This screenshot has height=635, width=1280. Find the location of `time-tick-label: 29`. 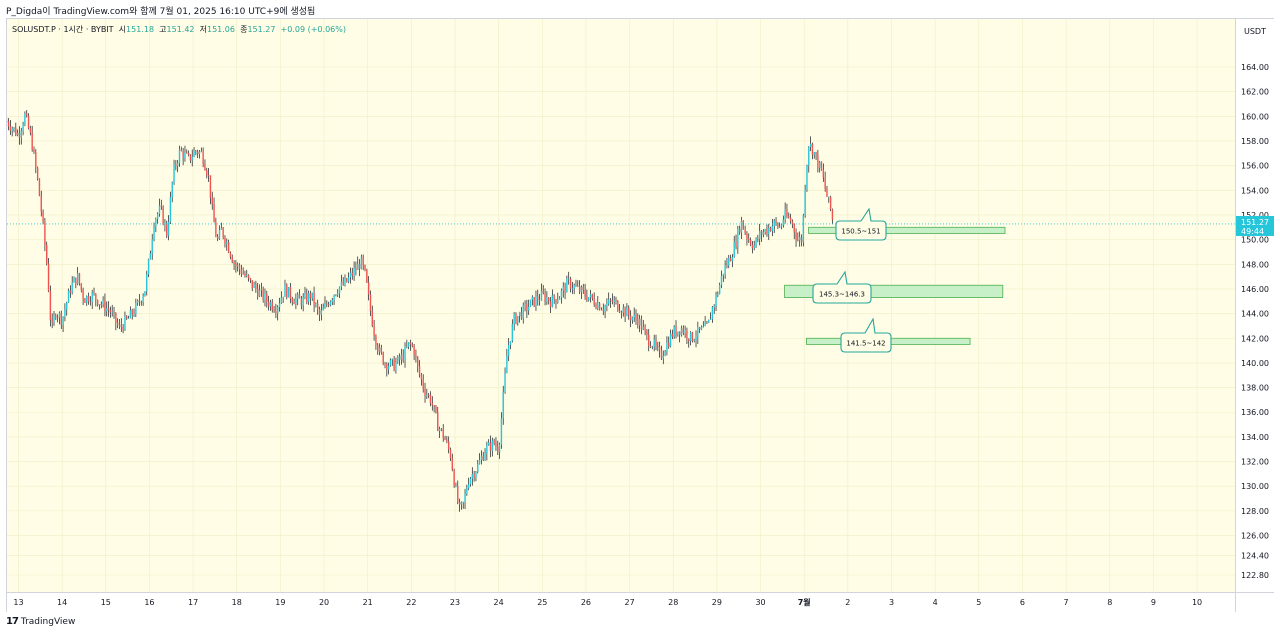

time-tick-label: 29 is located at coordinates (717, 602).